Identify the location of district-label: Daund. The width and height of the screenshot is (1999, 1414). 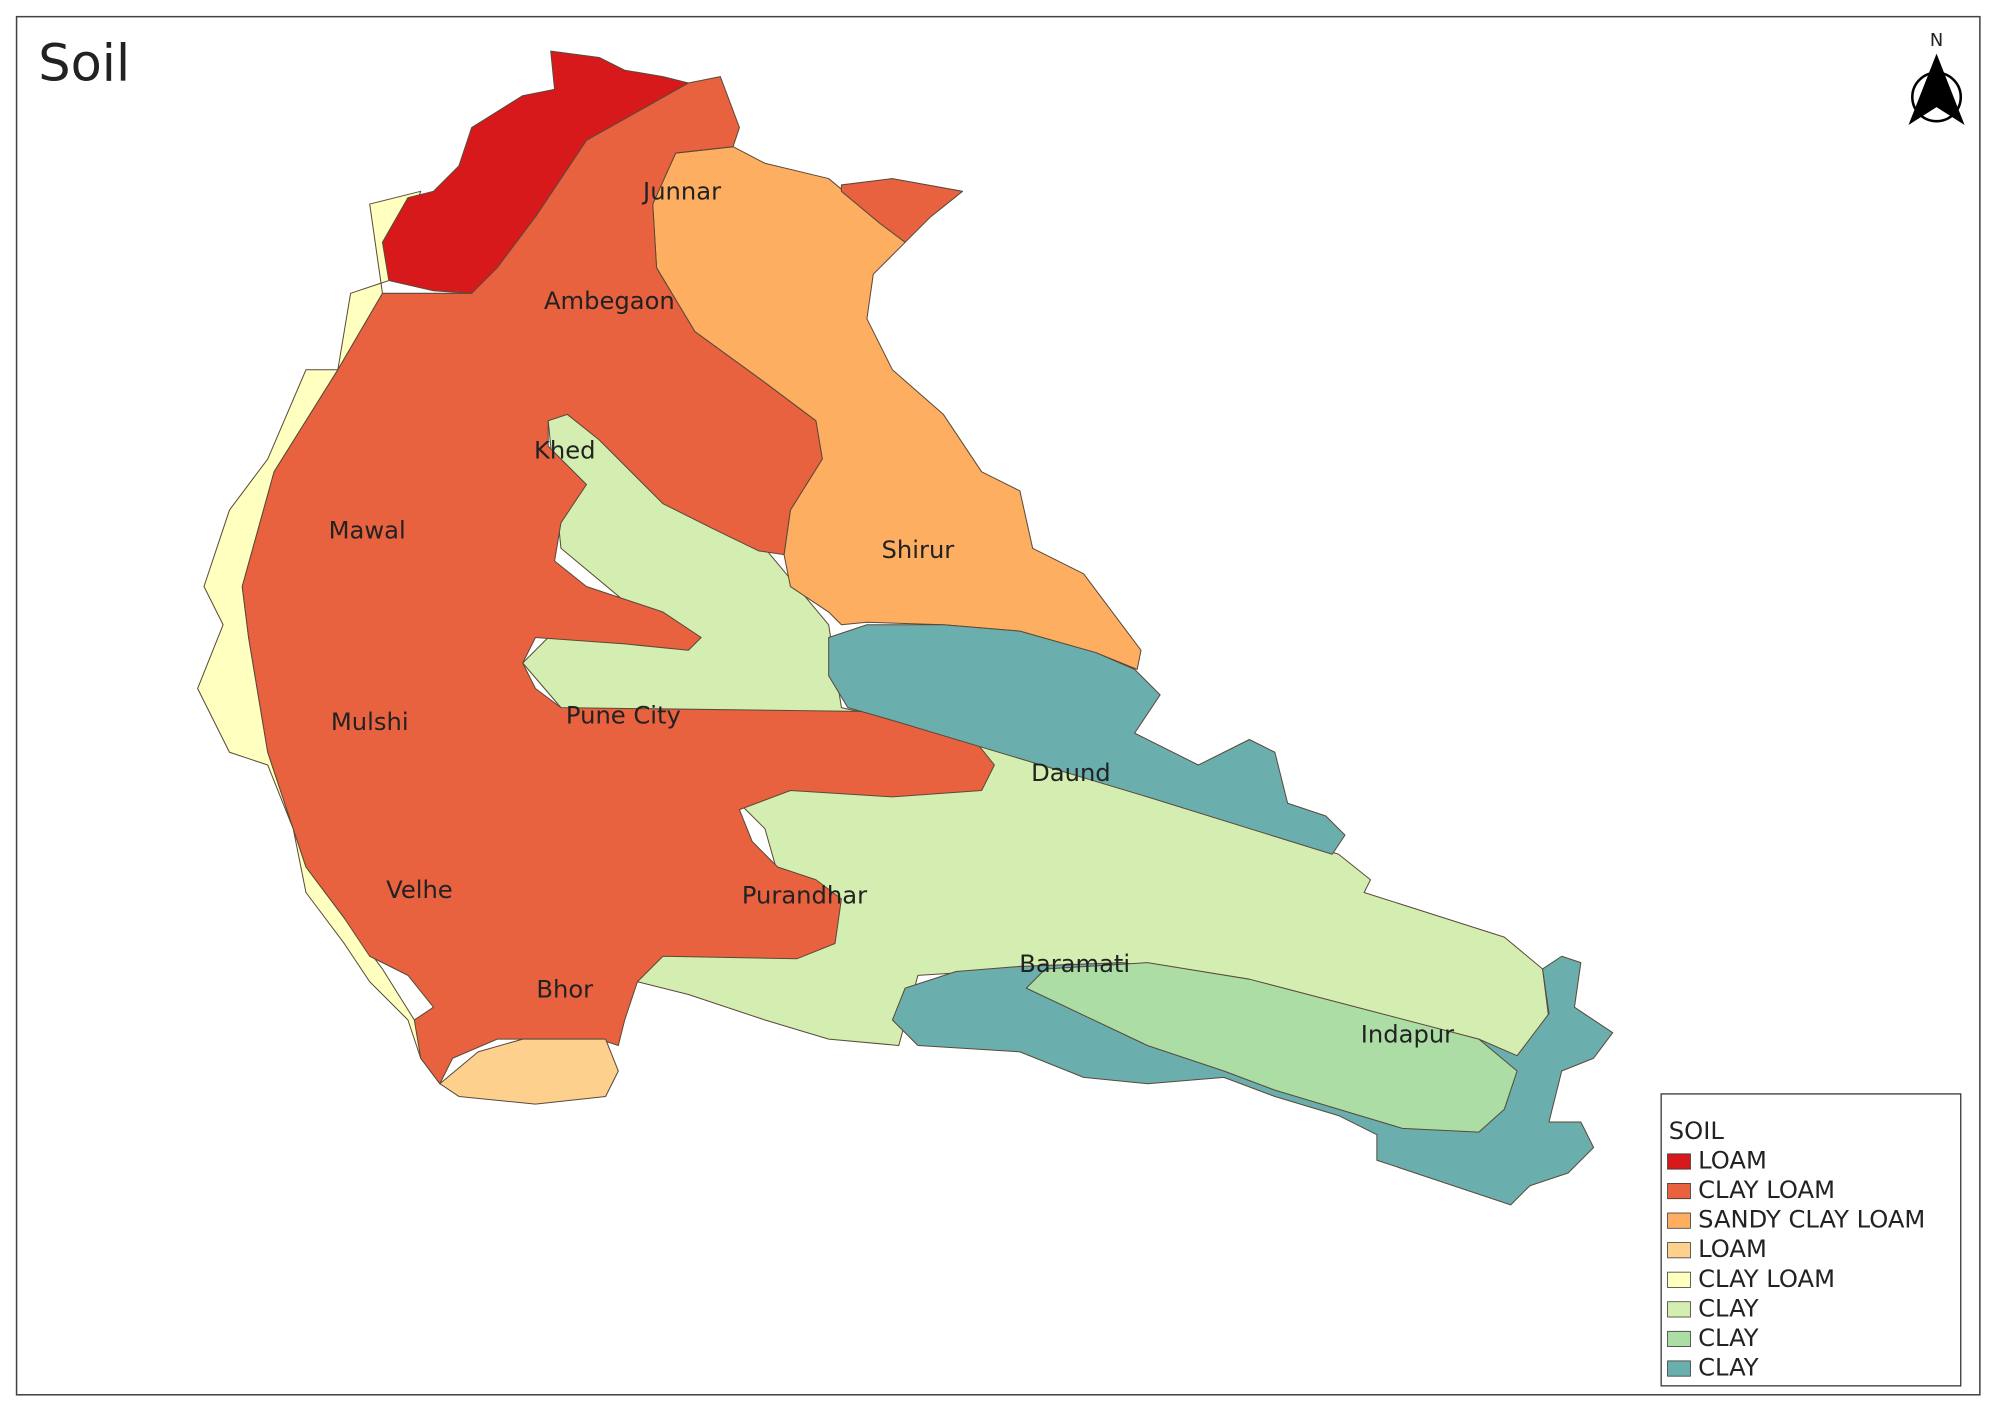
(1071, 773).